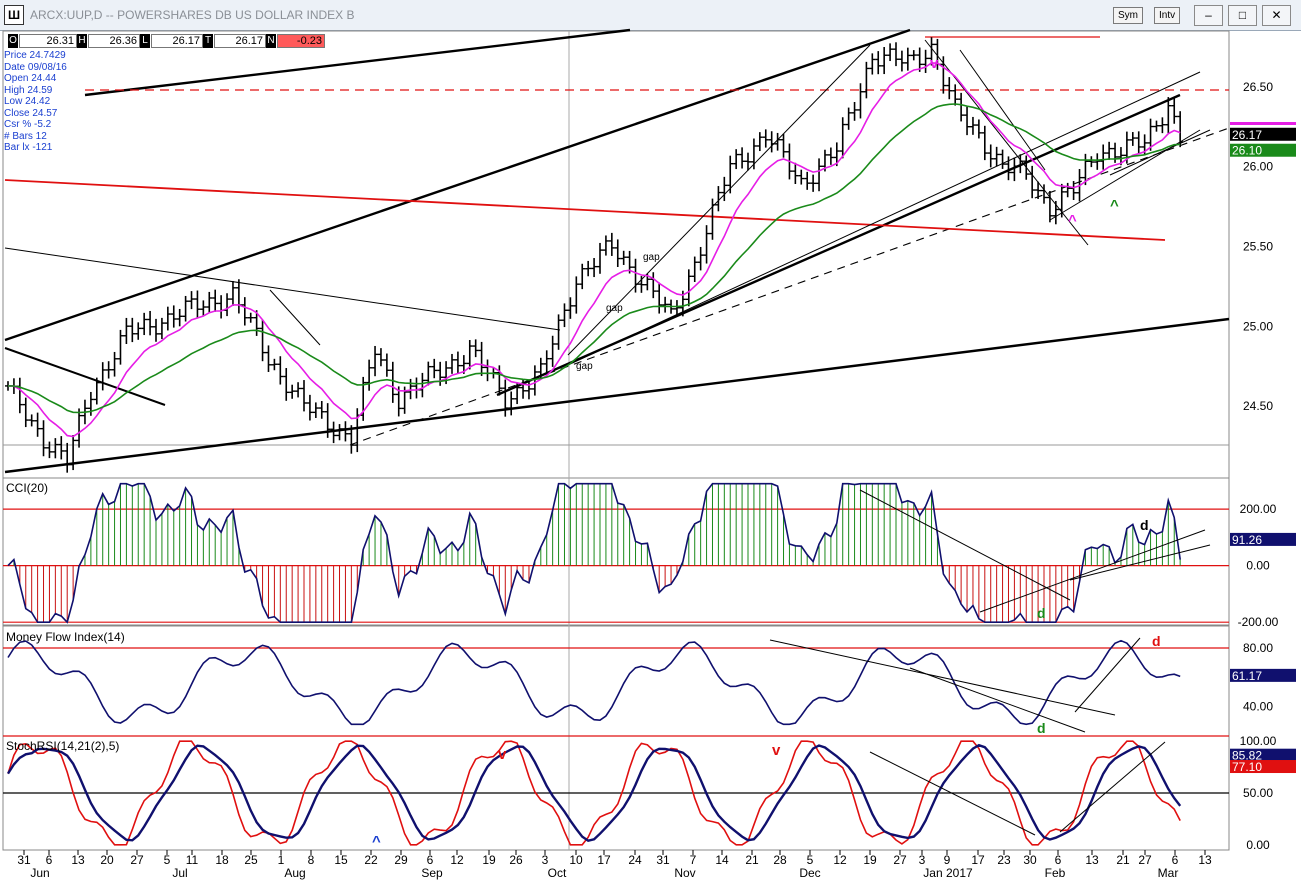 The height and width of the screenshot is (881, 1301). What do you see at coordinates (1092, 571) in the screenshot?
I see `cci-trendline` at bounding box center [1092, 571].